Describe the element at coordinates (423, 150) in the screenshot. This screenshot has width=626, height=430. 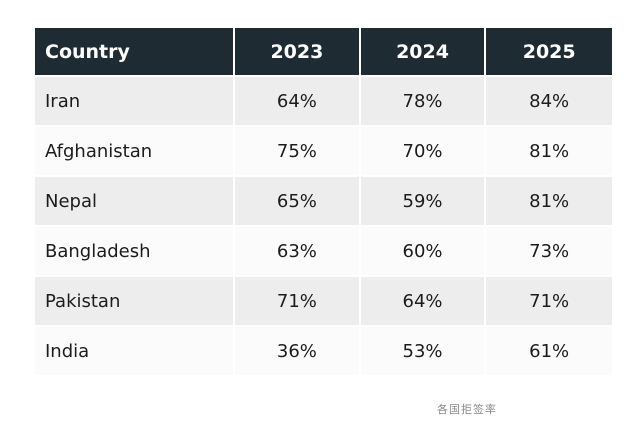
I see `value-cell-2024: 70%` at that location.